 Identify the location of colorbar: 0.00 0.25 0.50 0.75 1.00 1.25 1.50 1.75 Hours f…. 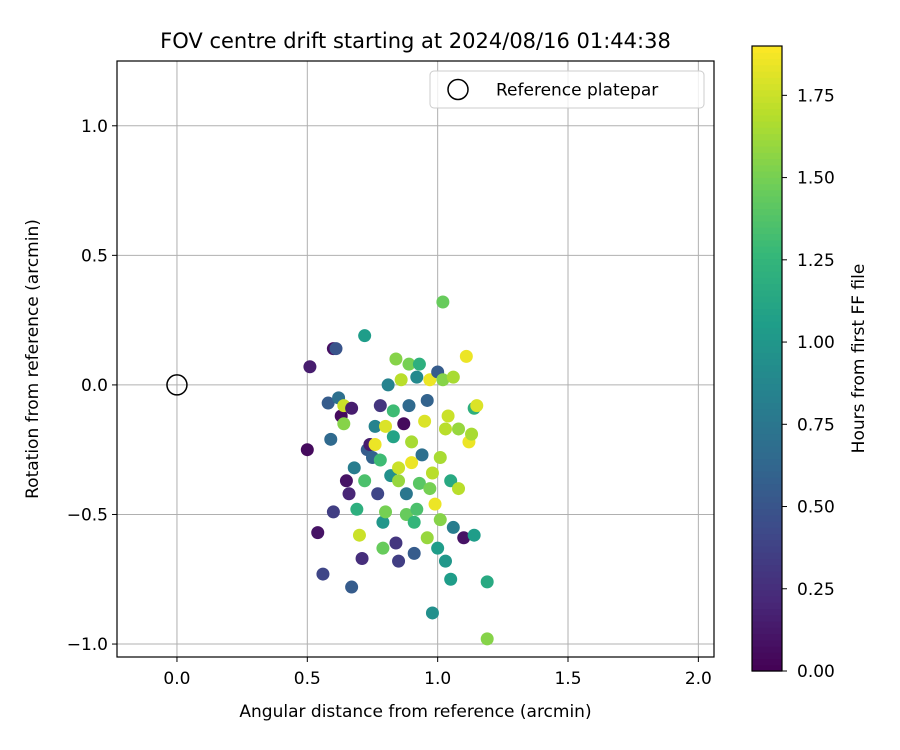
(810, 363).